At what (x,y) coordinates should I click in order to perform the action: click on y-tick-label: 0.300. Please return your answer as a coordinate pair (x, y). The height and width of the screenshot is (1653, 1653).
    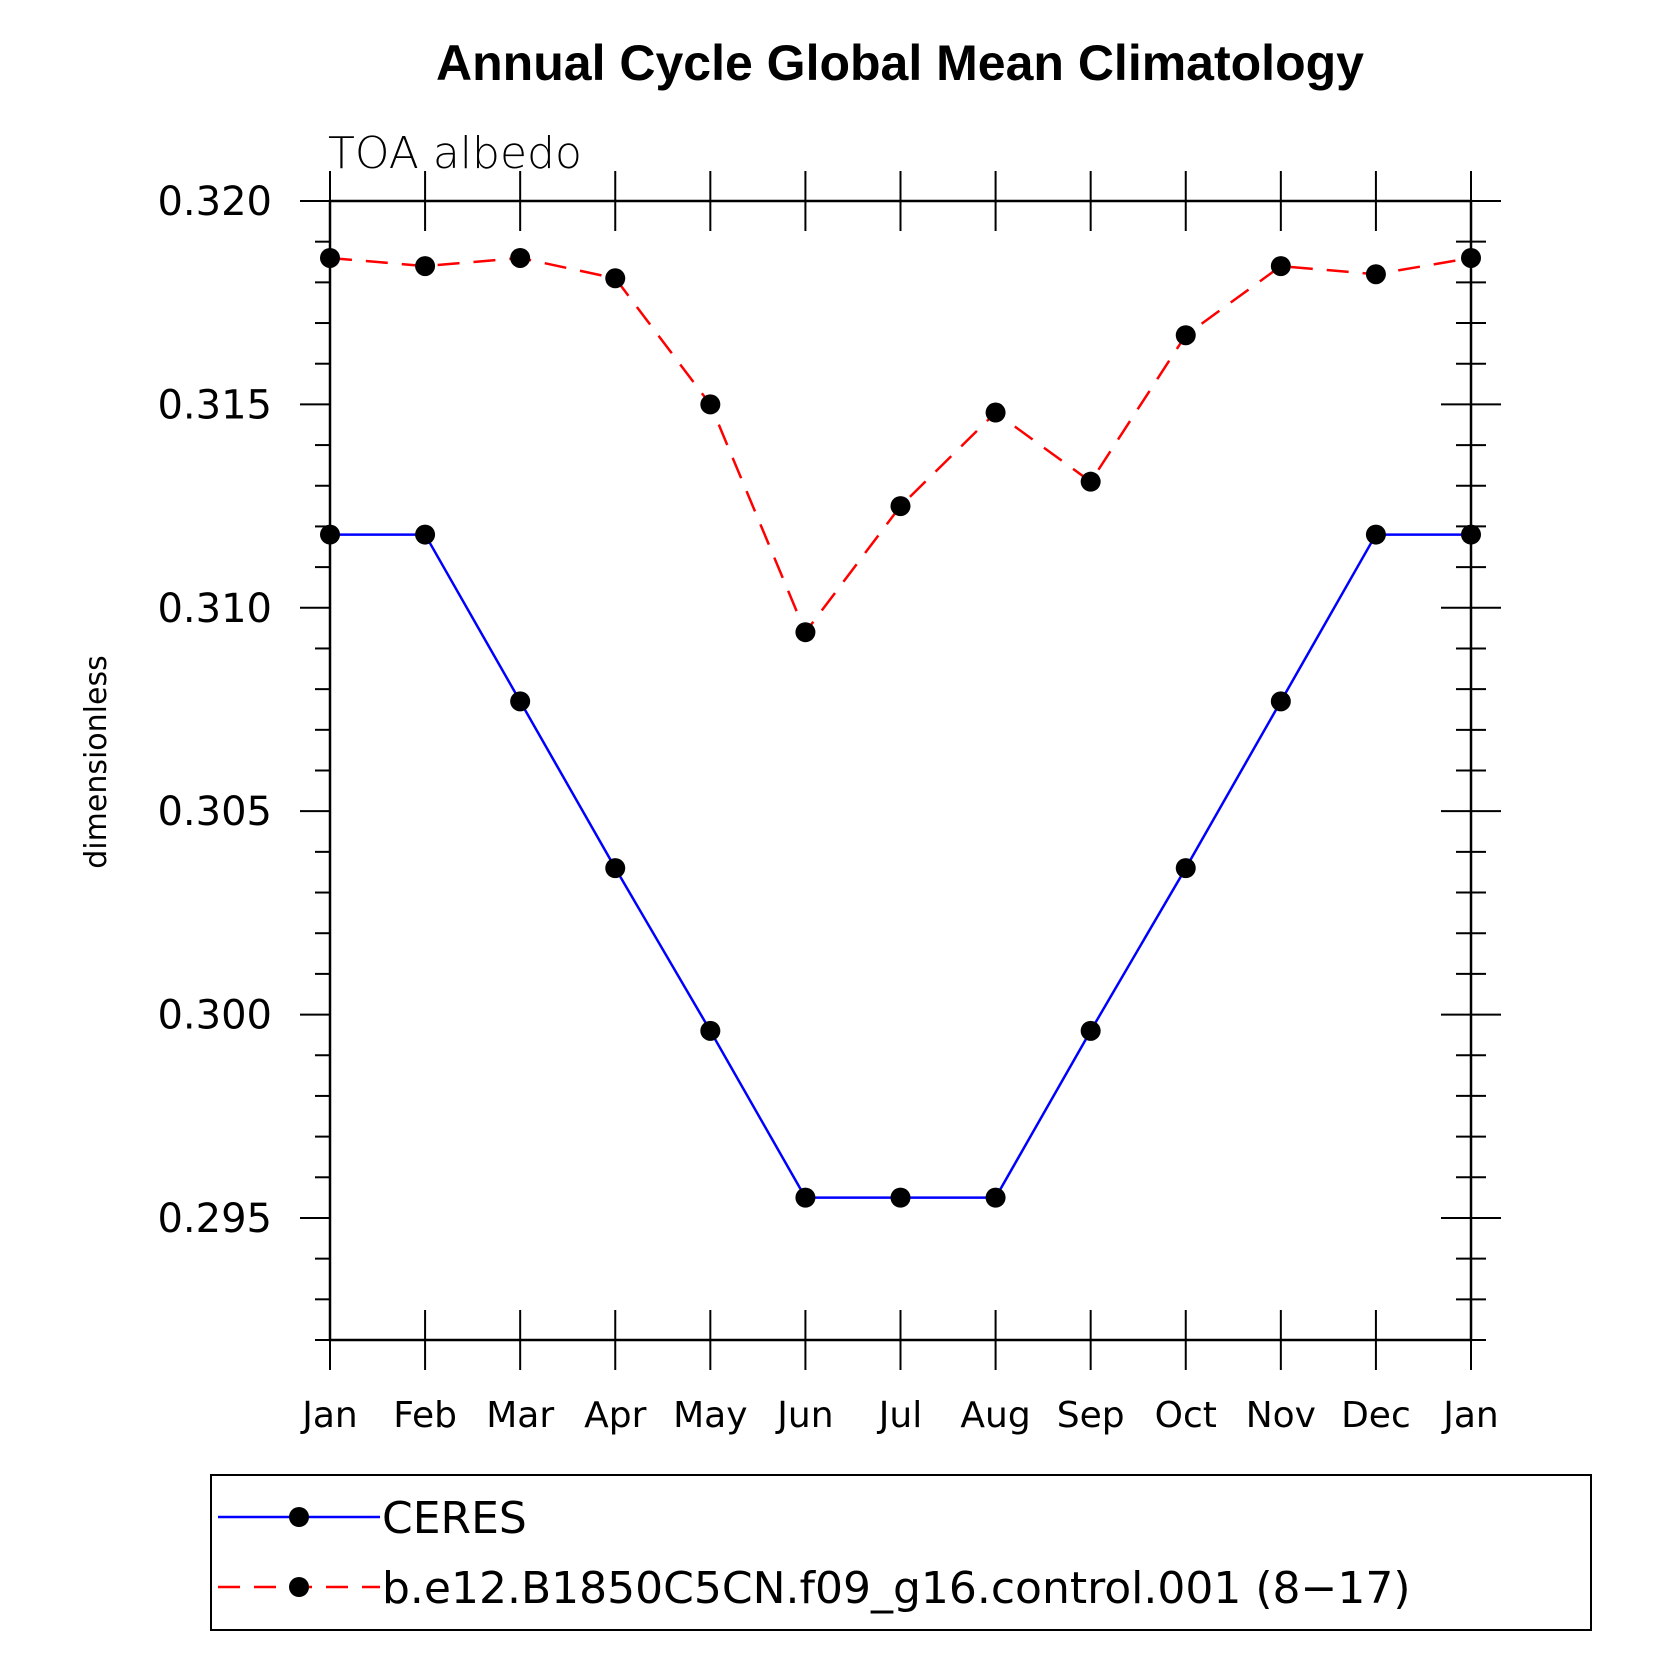
    Looking at the image, I should click on (214, 1016).